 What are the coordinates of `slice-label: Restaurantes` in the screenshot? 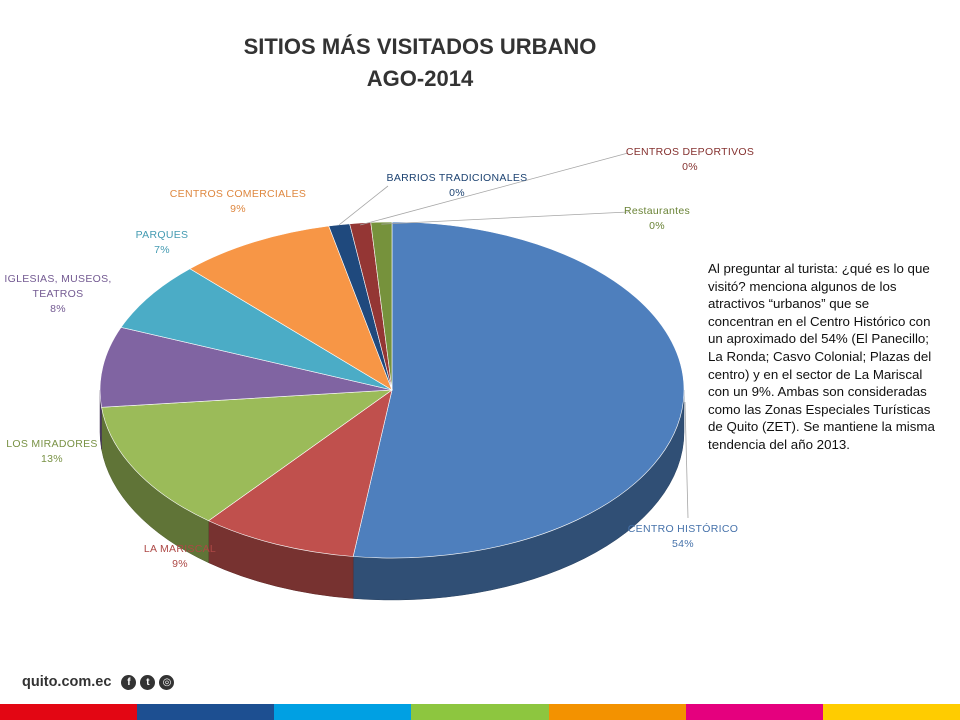 It's located at (657, 211).